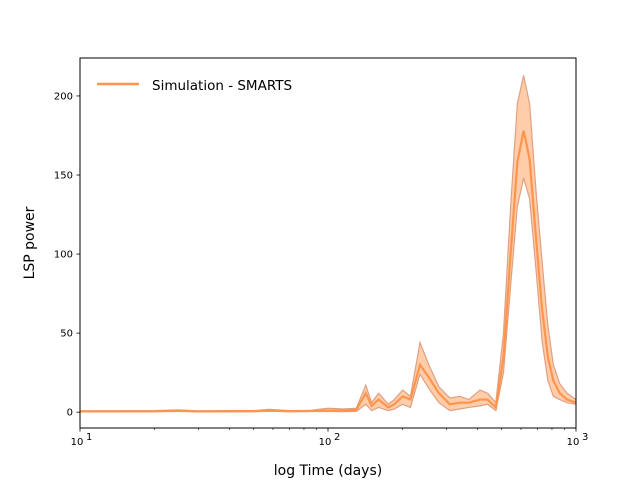  Describe the element at coordinates (70, 413) in the screenshot. I see `y-tick-label: 0` at that location.